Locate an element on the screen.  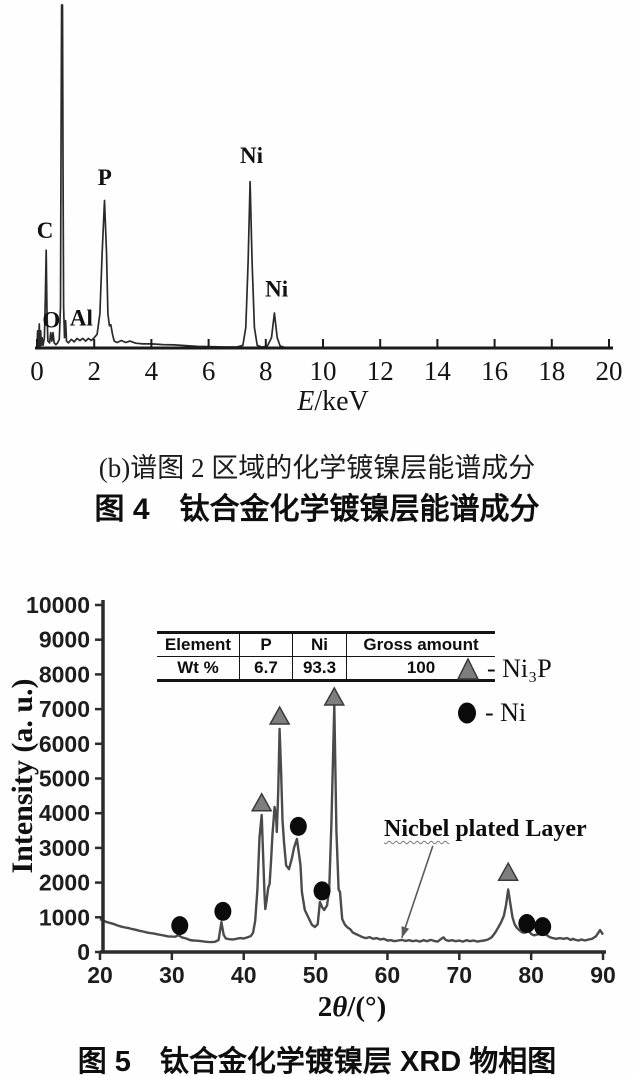
legend-label-ni: - Ni is located at coordinates (506, 712).